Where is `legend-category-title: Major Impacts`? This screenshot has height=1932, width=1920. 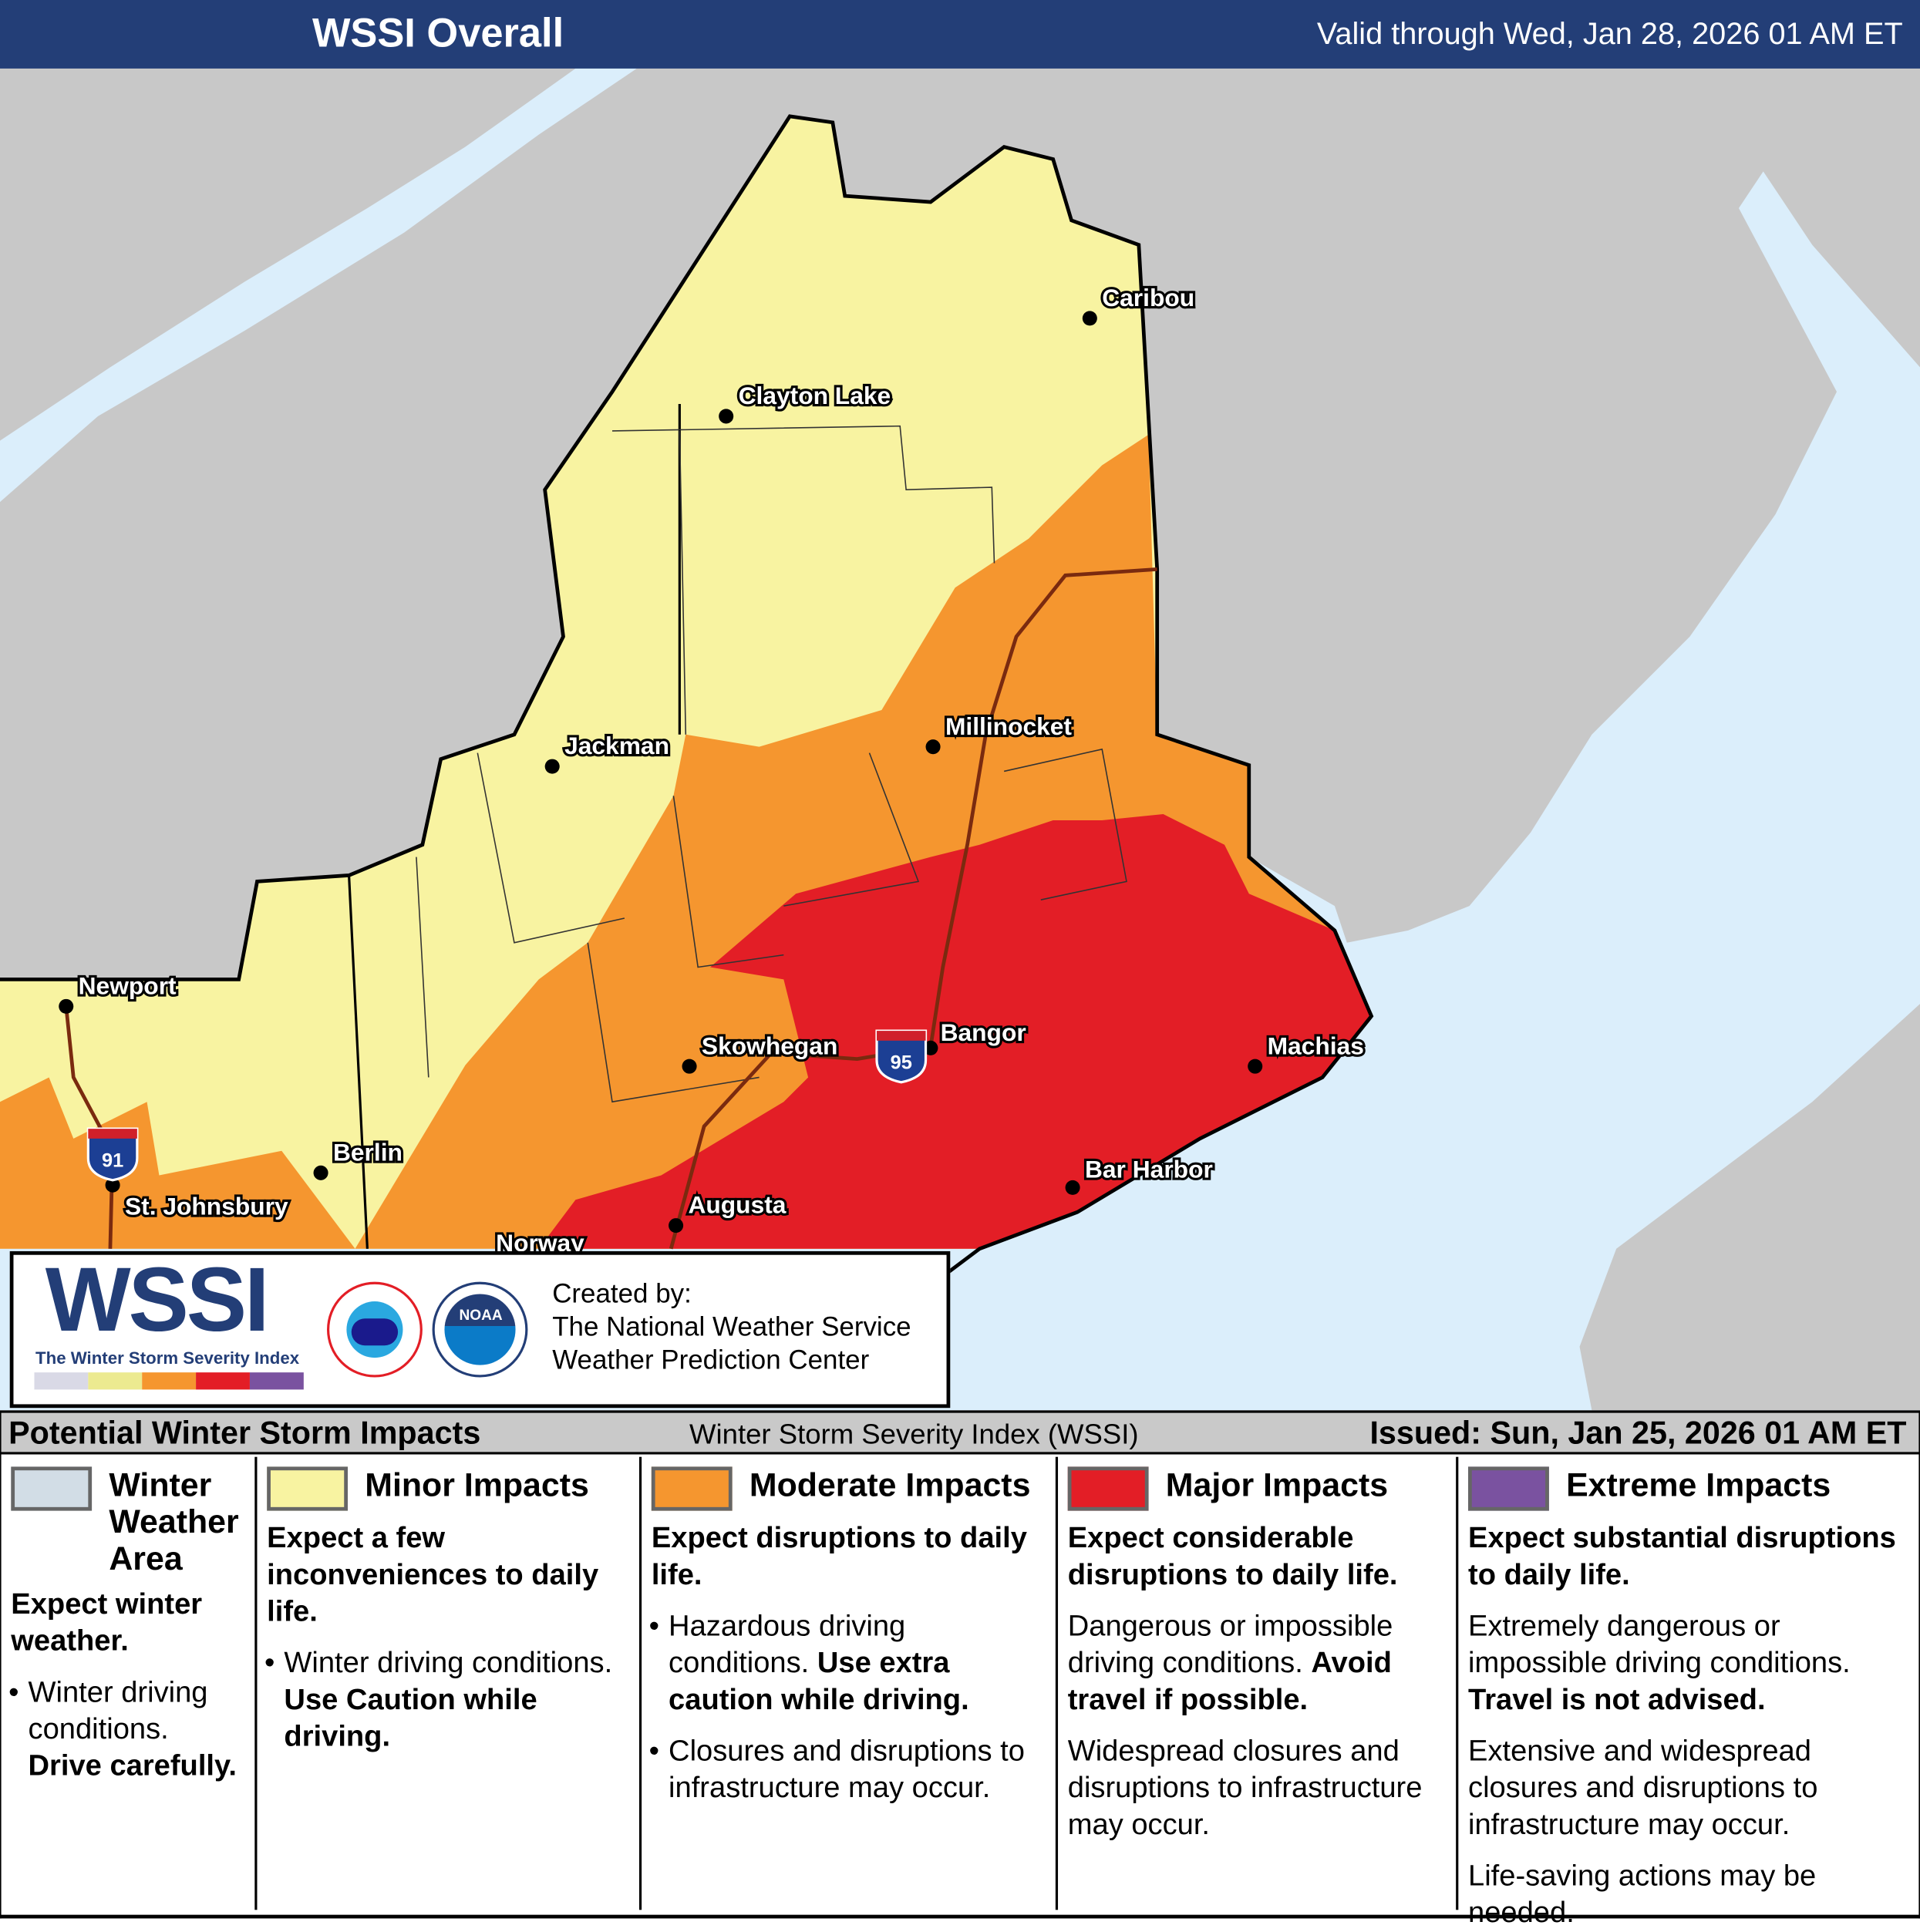
legend-category-title: Major Impacts is located at coordinates (1277, 1485).